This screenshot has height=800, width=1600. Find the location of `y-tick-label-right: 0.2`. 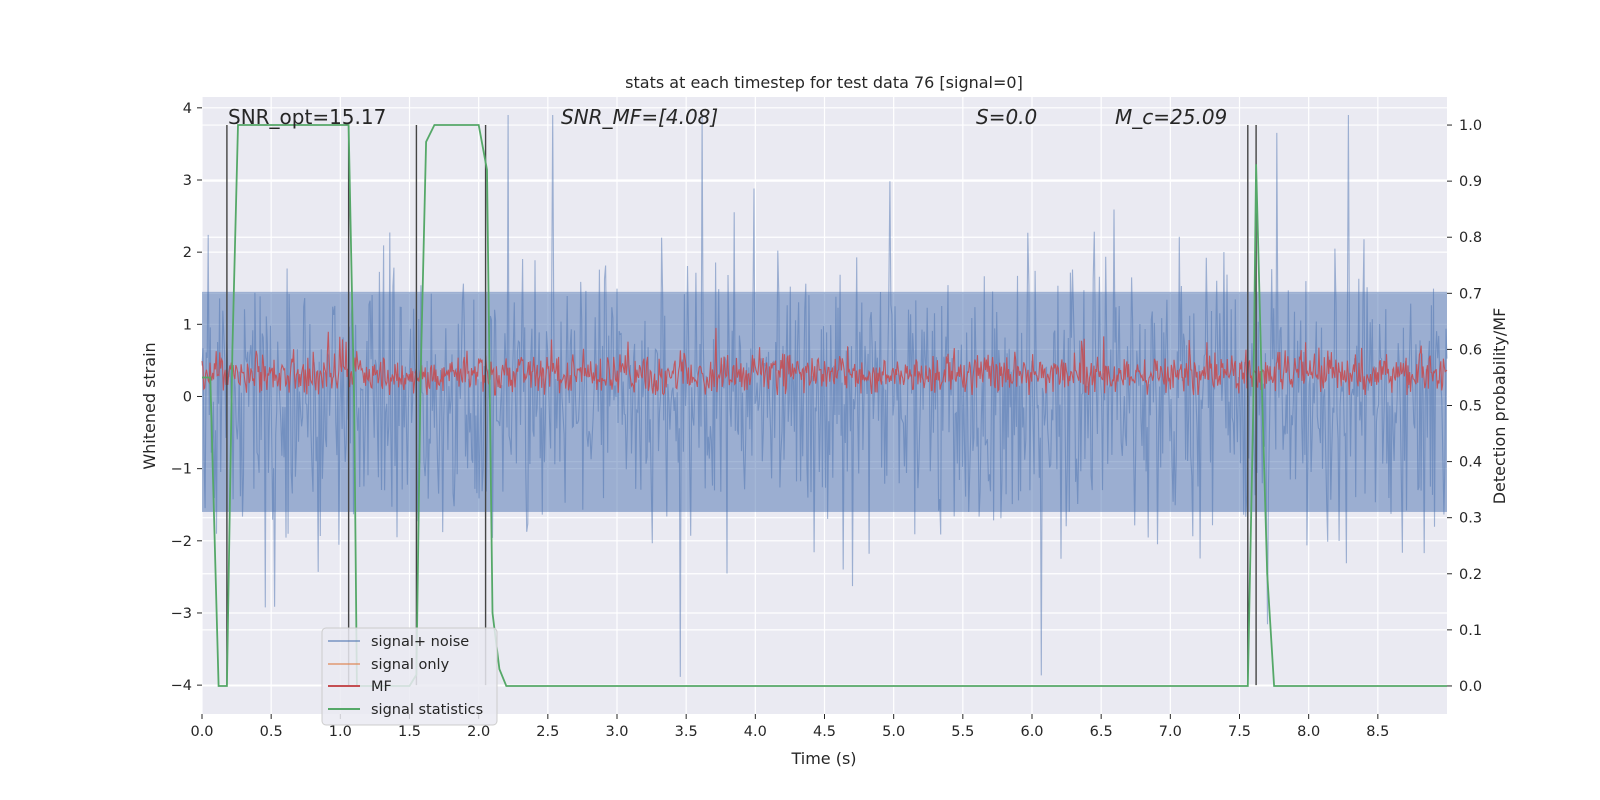

y-tick-label-right: 0.2 is located at coordinates (1470, 575).